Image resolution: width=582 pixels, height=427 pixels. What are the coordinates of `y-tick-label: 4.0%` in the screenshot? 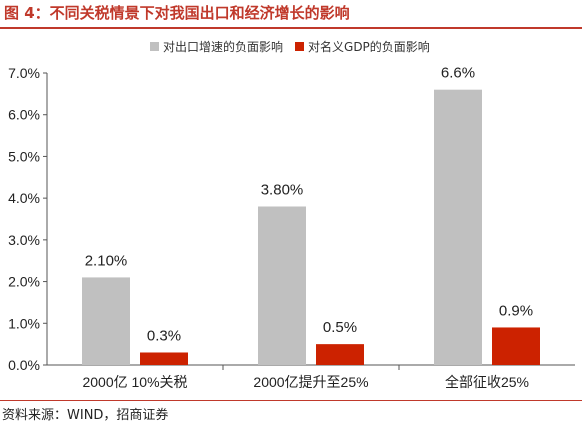 It's located at (24, 198).